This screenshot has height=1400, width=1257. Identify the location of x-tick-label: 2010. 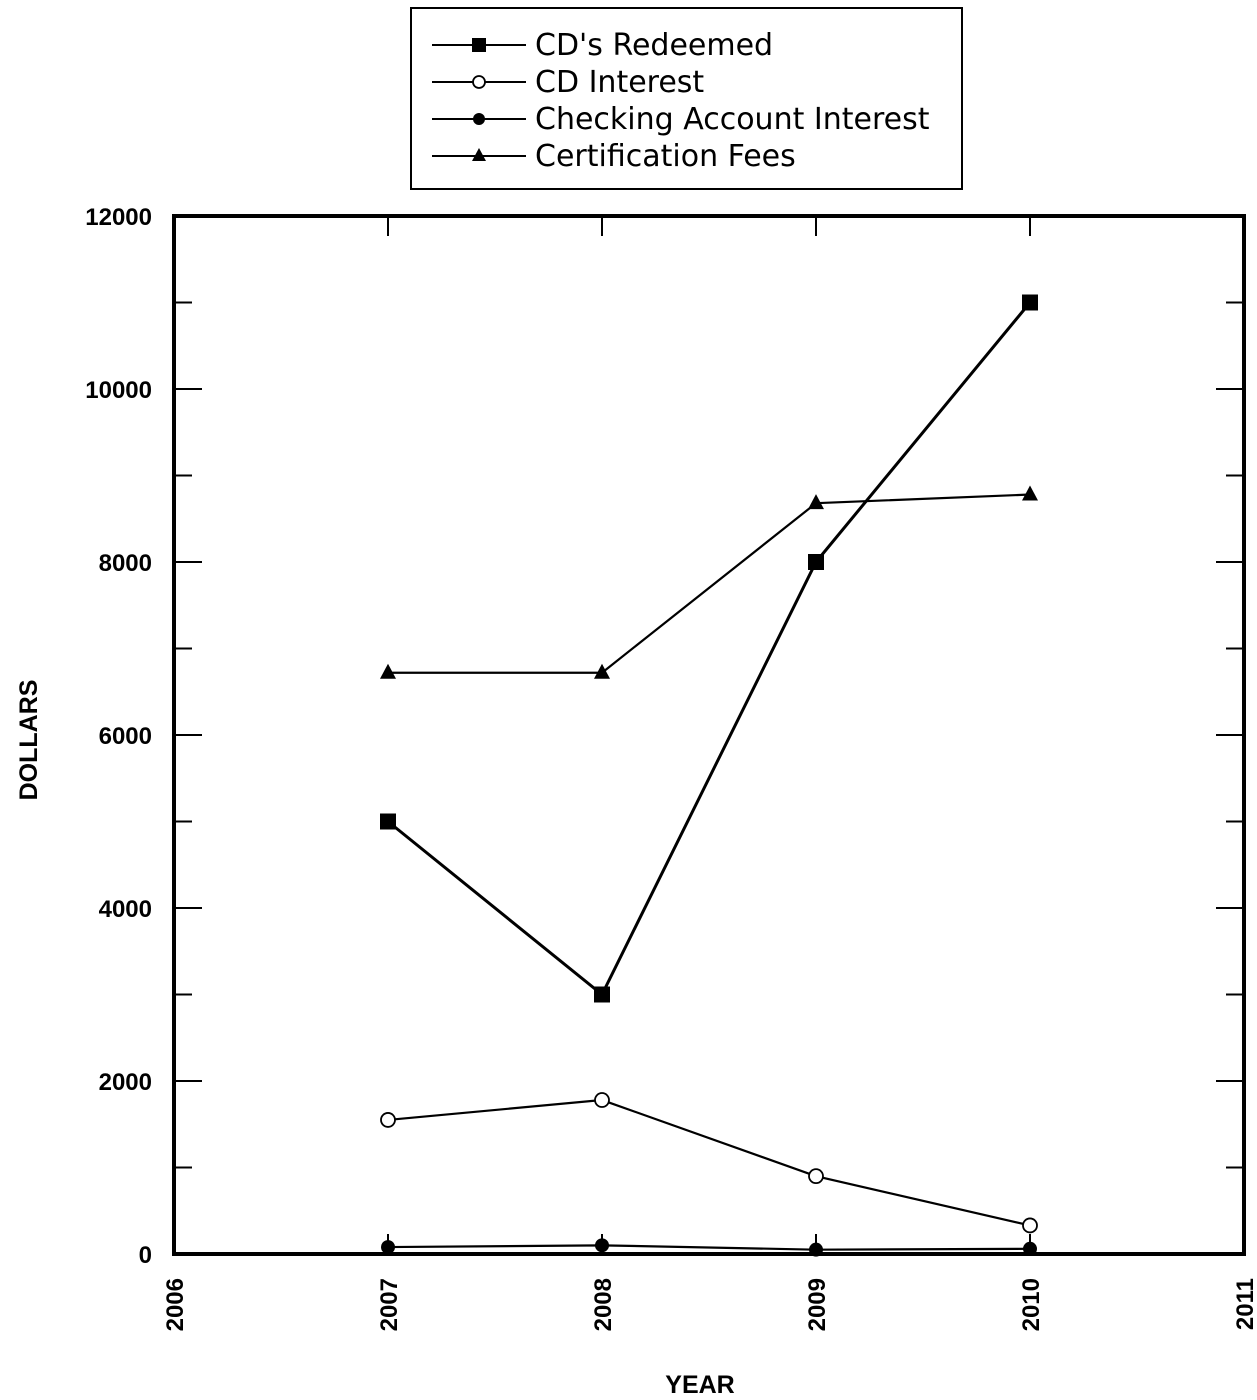
(1031, 1304).